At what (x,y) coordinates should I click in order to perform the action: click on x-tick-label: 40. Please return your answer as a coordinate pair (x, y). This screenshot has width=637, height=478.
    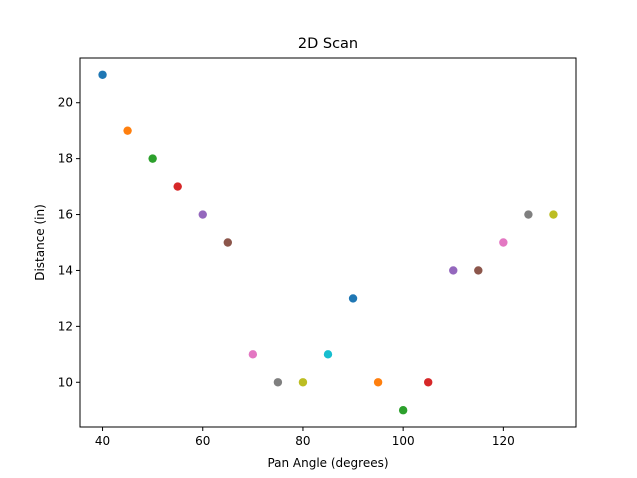
    Looking at the image, I should click on (102, 441).